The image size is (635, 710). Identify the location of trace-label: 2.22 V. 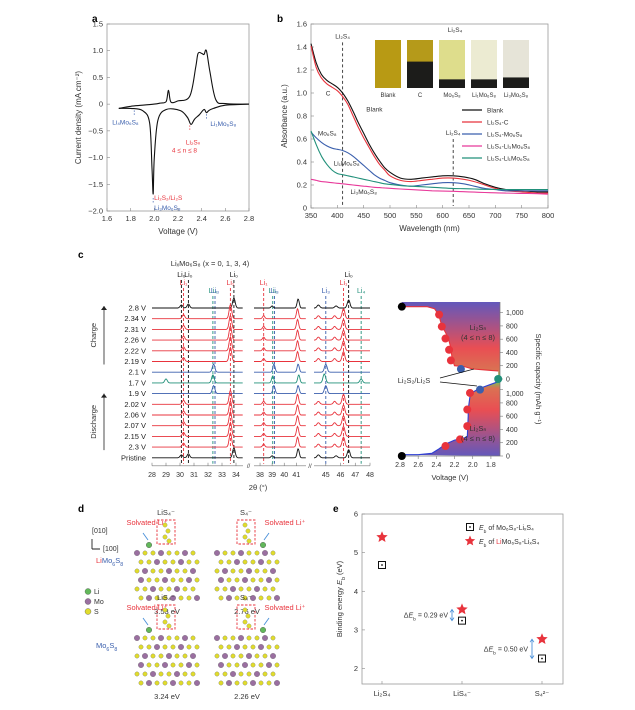
(135, 350).